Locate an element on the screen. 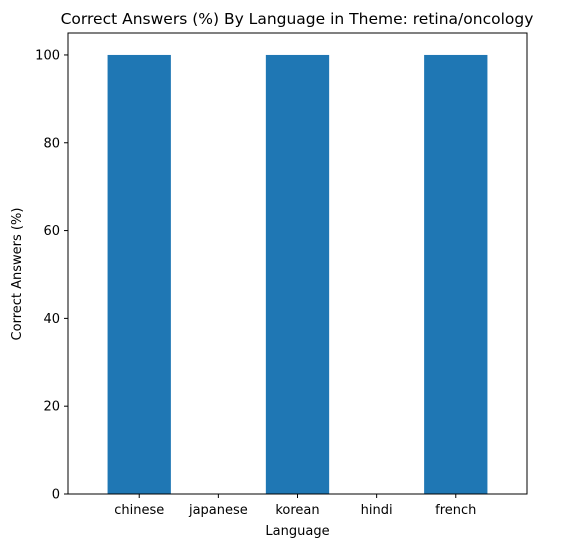  y-axis-label: Correct Answers (%) is located at coordinates (17, 274).